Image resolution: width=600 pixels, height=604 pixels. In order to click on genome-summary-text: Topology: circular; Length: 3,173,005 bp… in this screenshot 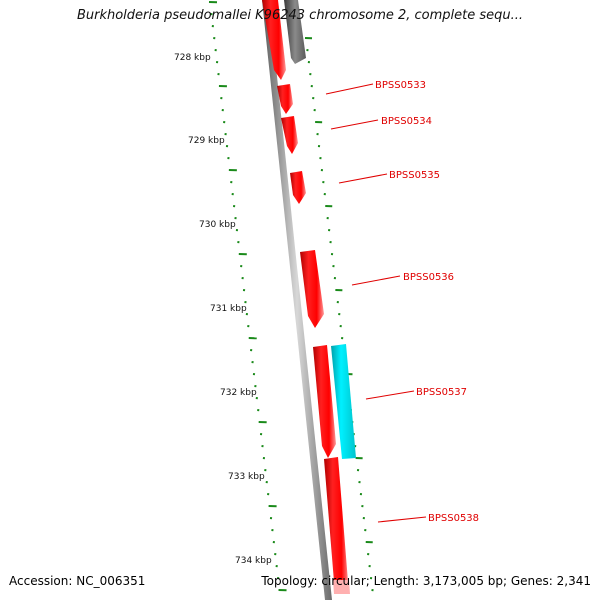, I will do `click(426, 581)`.